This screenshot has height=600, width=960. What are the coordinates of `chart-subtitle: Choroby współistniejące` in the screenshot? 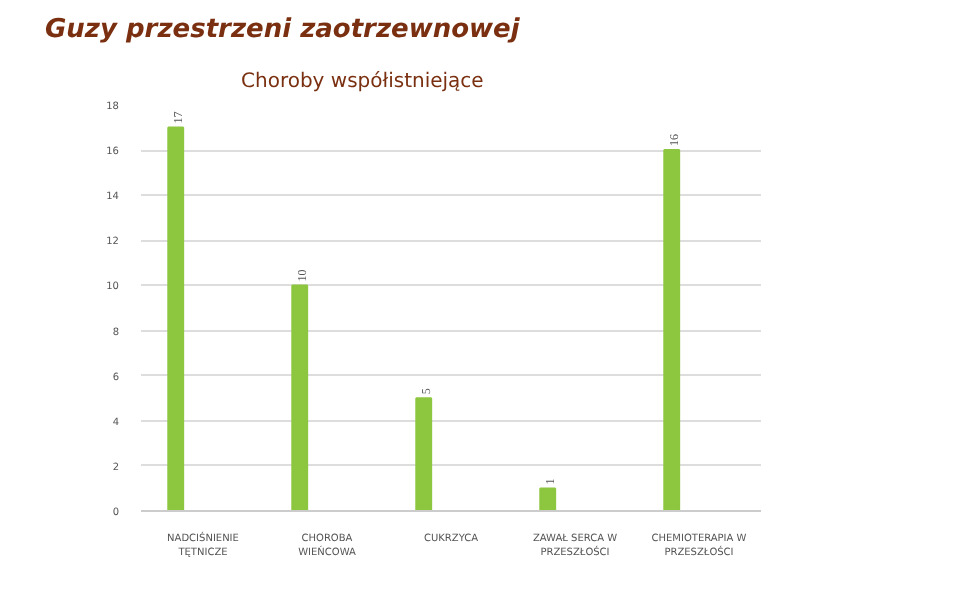 It's located at (362, 82).